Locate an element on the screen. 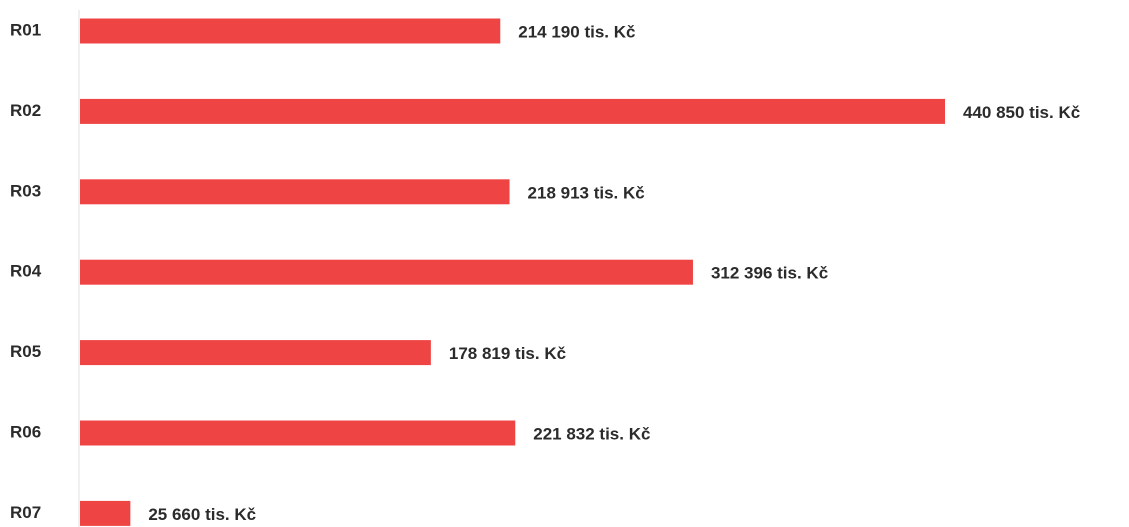 The height and width of the screenshot is (527, 1129). value-label: 312 396 tis. Kč is located at coordinates (769, 273).